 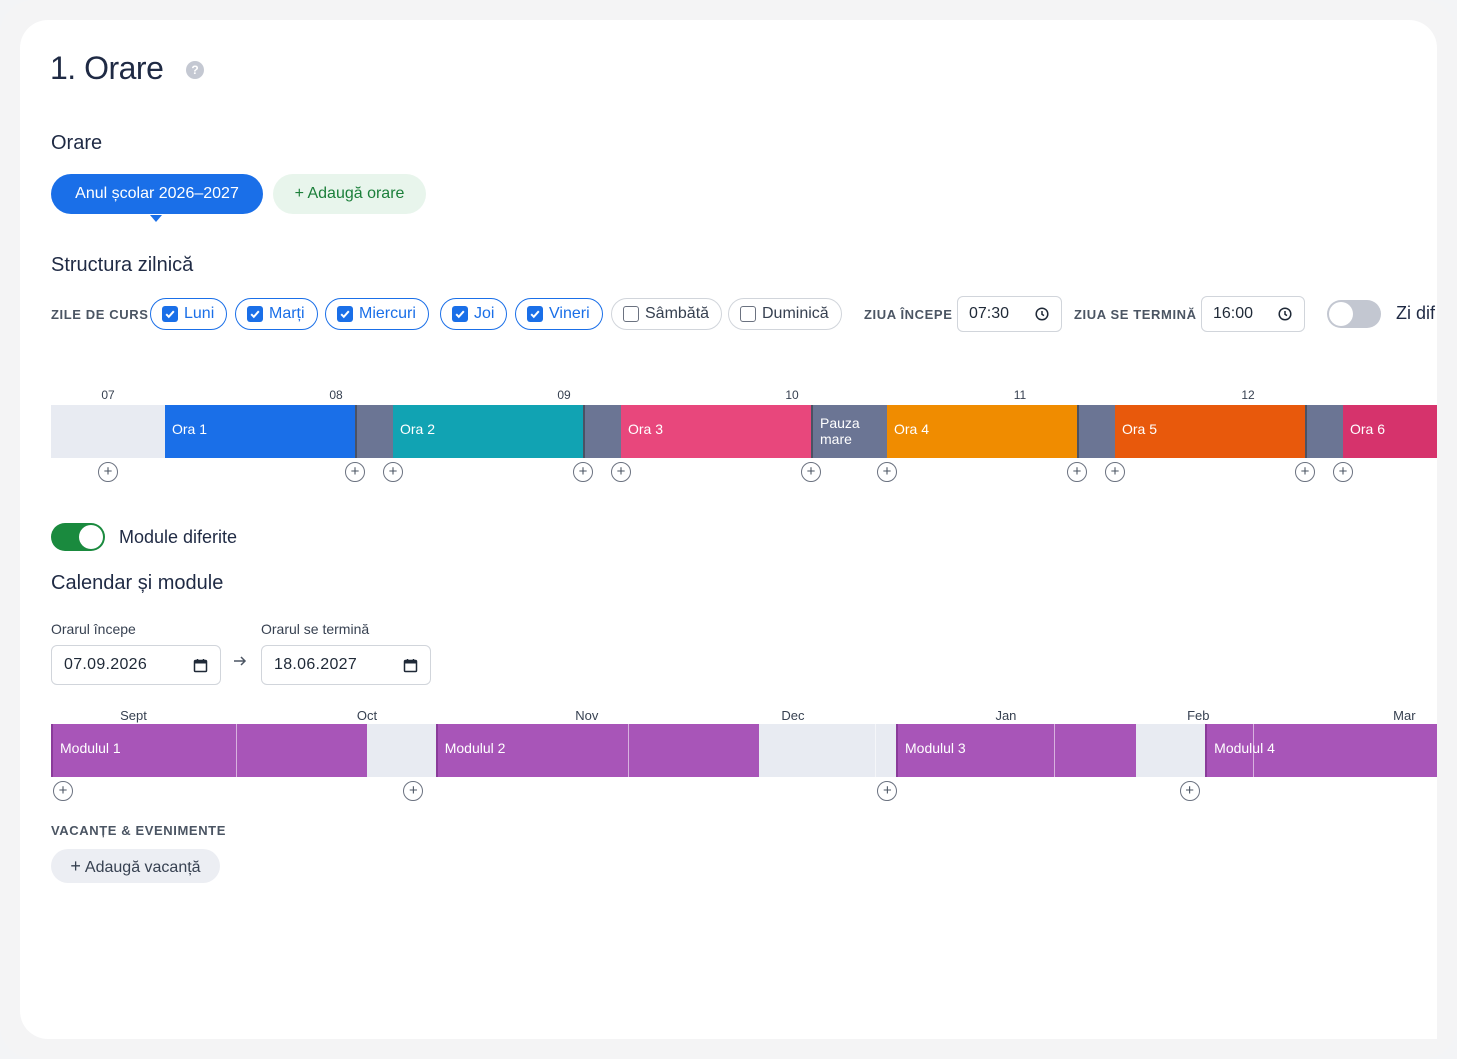 I want to click on month-tick-label: Jan, so click(x=1006, y=715).